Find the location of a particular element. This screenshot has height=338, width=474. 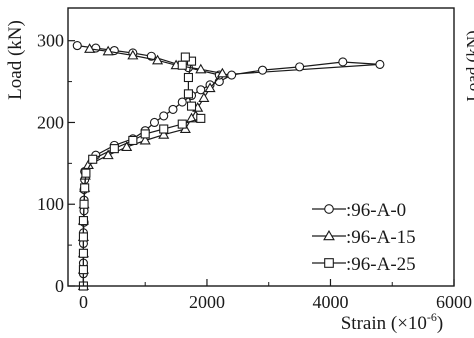

legend: :96-A-0 :96-A-15 :96-A-25 is located at coordinates (364, 237).